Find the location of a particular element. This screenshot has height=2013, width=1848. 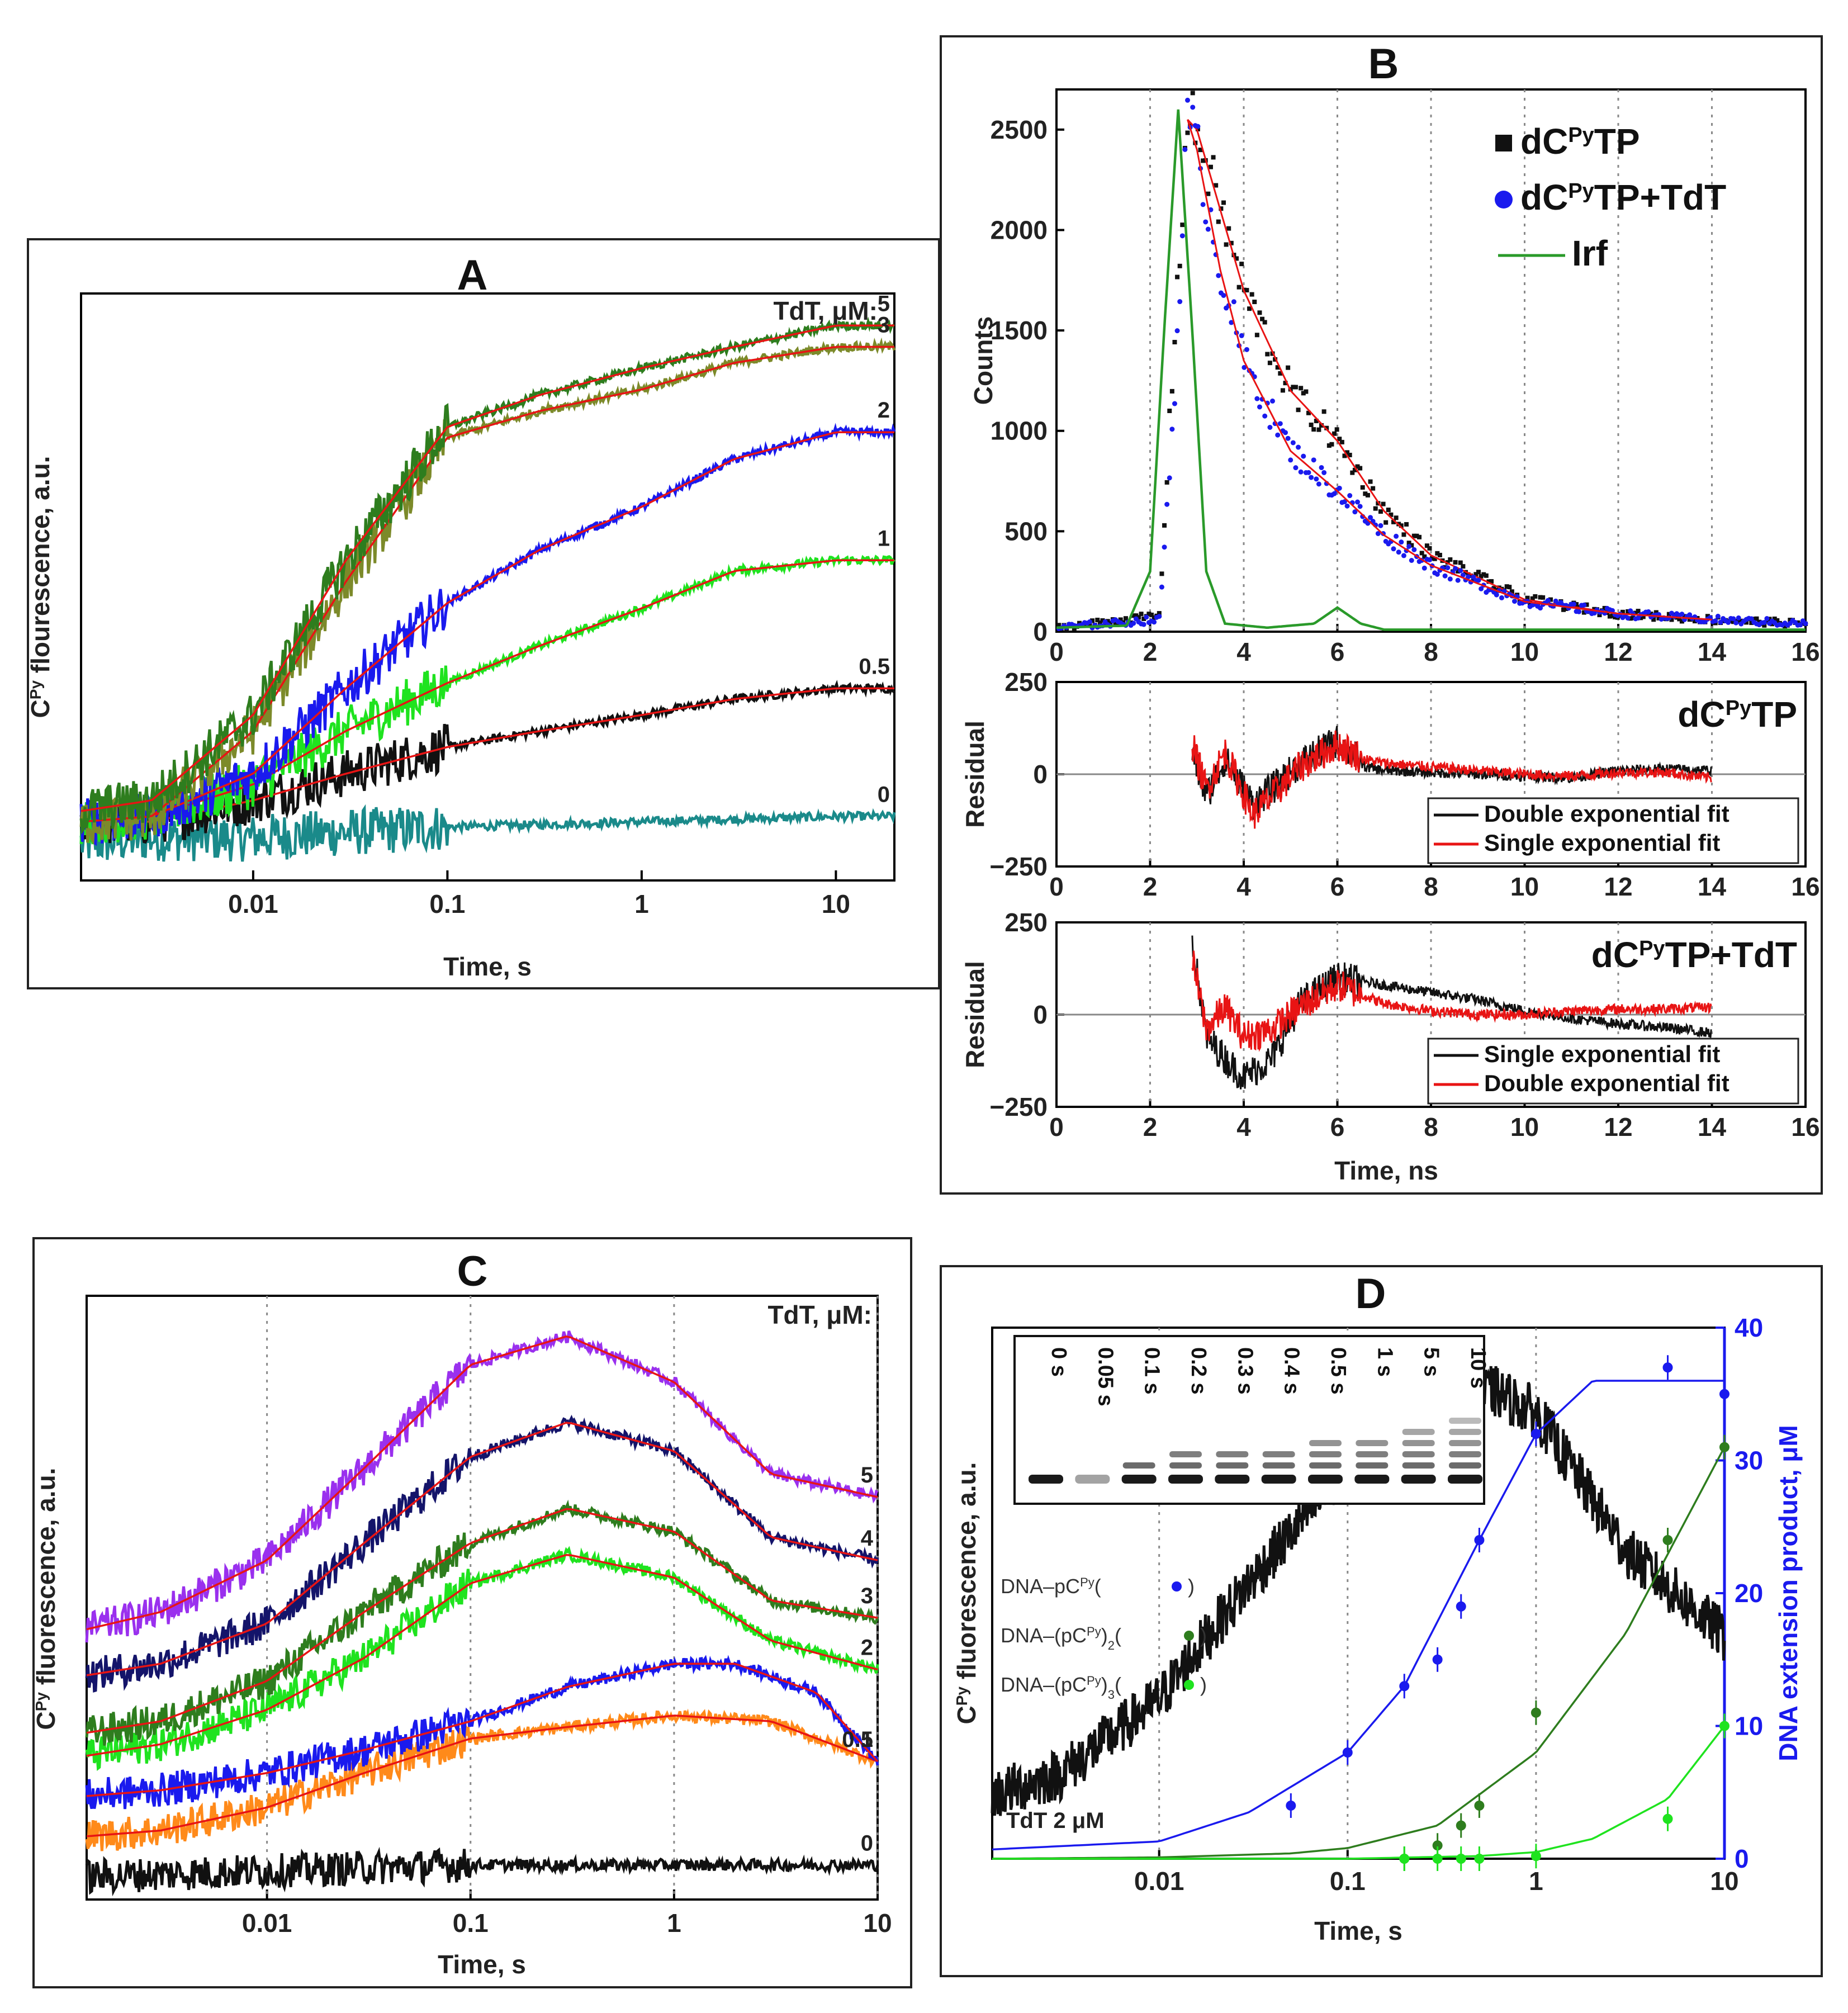

x-tick-label: 16 is located at coordinates (1805, 1127).